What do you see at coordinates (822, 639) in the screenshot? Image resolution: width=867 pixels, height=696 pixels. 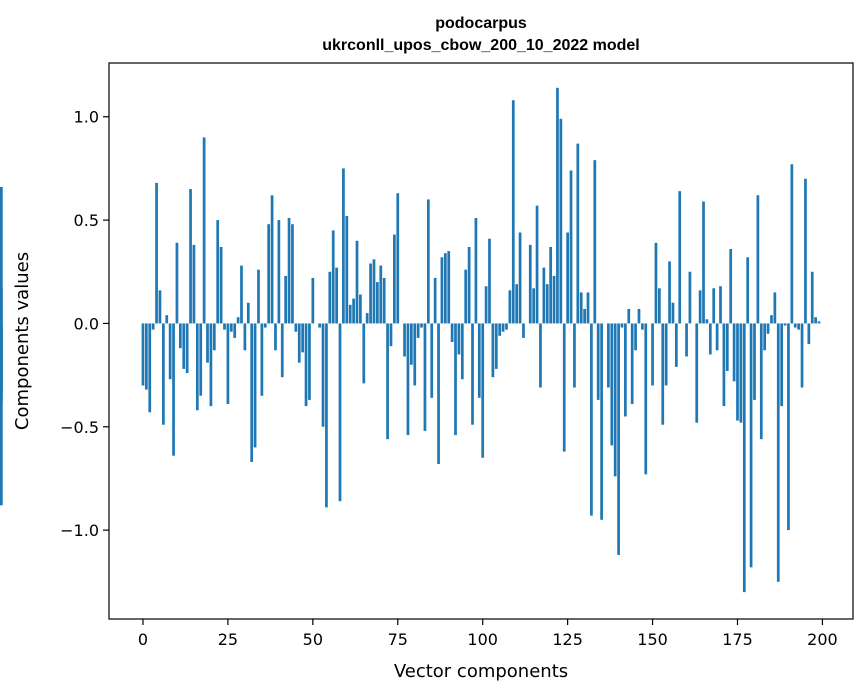 I see `x-tick-label: 200` at bounding box center [822, 639].